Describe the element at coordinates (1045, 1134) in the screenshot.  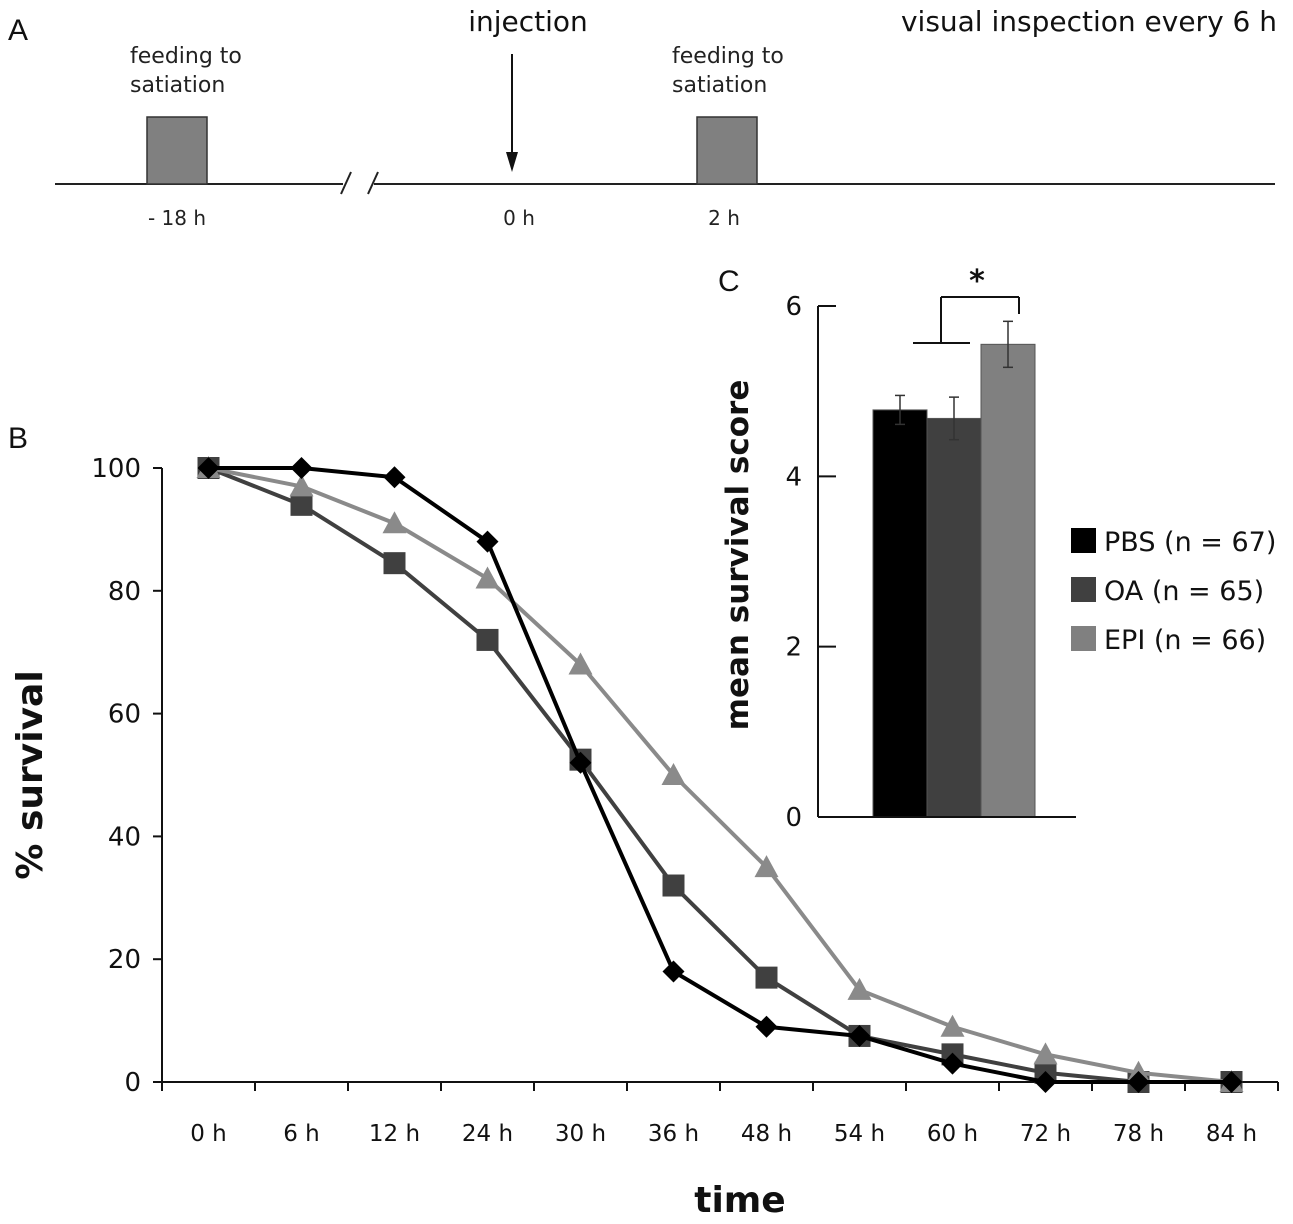
I see `x-tick-label: 72 h` at that location.